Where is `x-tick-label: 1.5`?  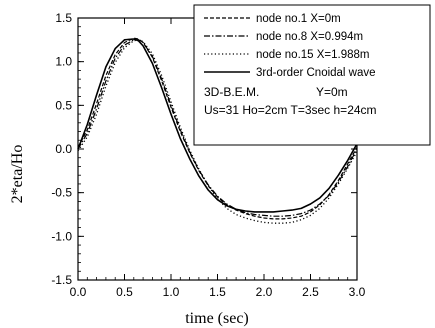
x-tick-label: 1.5 is located at coordinates (217, 292).